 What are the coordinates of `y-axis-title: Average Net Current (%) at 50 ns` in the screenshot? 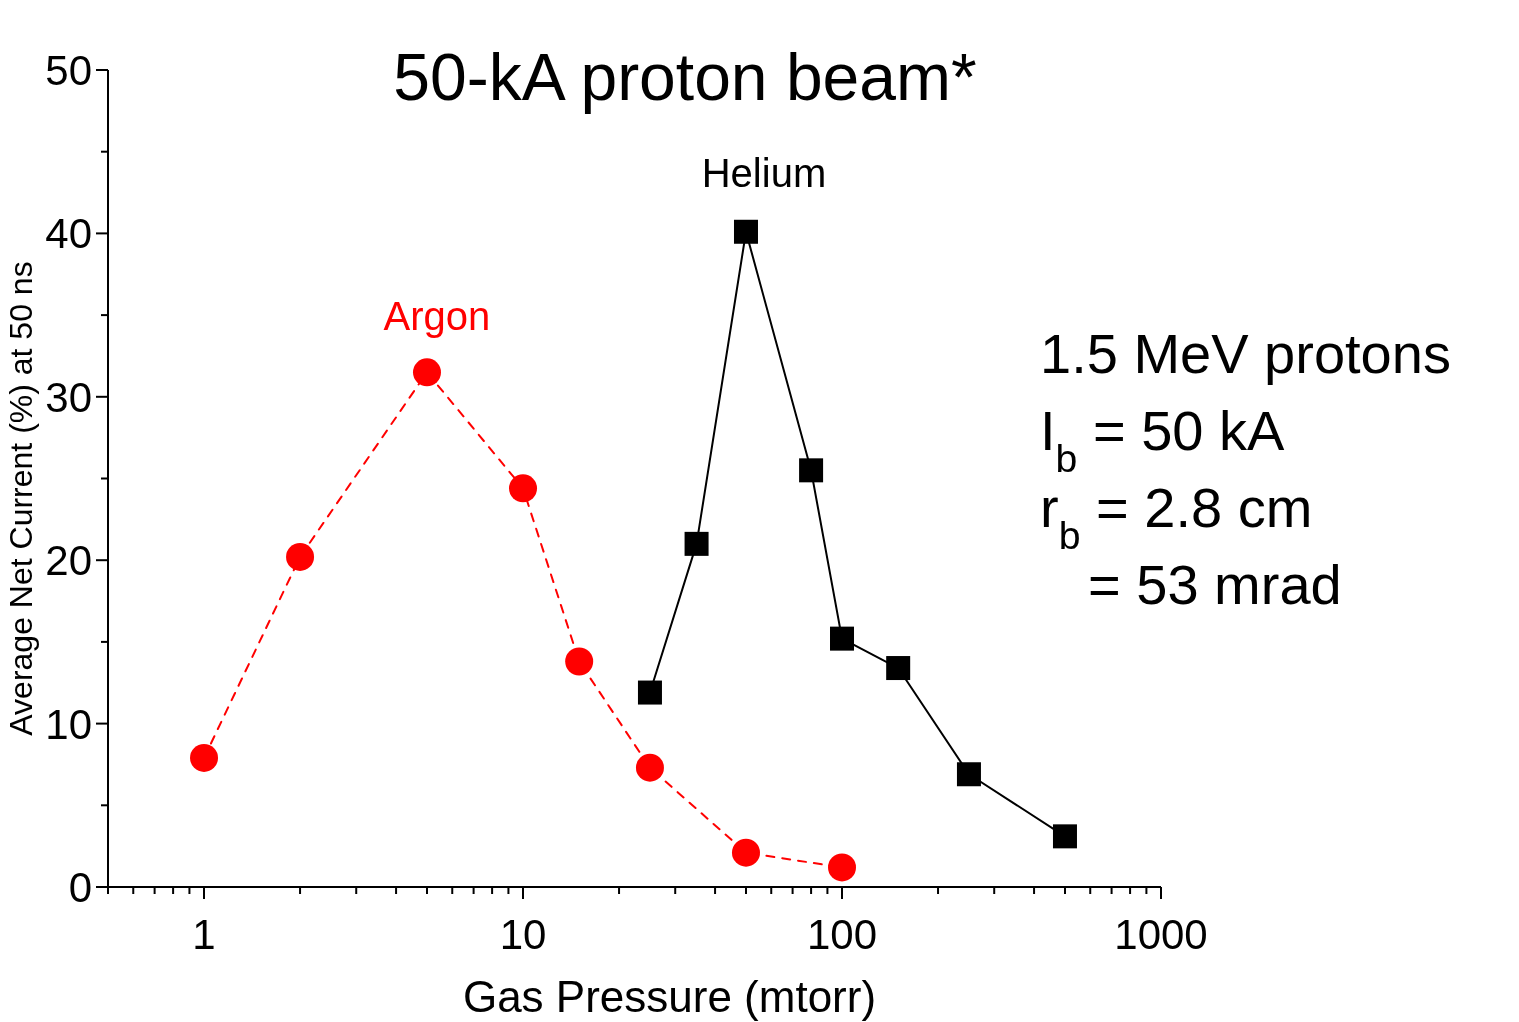 It's located at (21, 498).